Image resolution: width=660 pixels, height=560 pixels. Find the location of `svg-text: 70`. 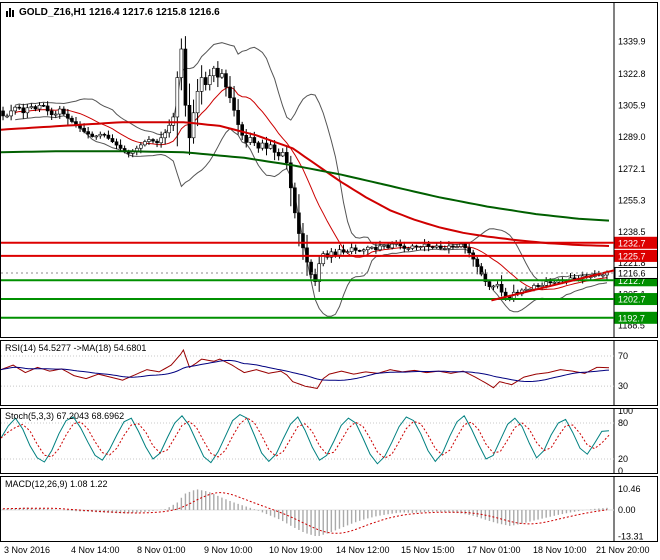

svg-text: 70 is located at coordinates (623, 356).